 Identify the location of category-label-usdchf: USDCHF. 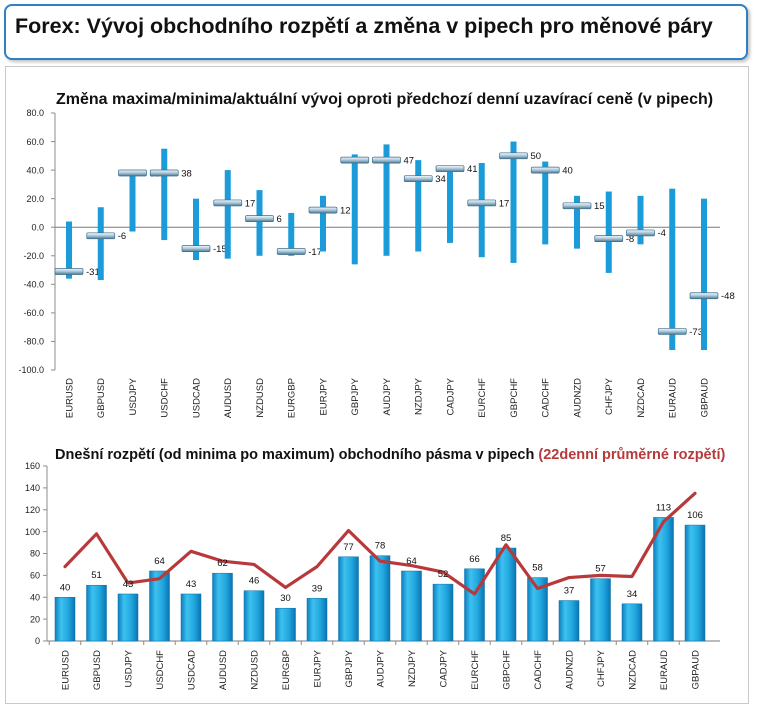
(165, 398).